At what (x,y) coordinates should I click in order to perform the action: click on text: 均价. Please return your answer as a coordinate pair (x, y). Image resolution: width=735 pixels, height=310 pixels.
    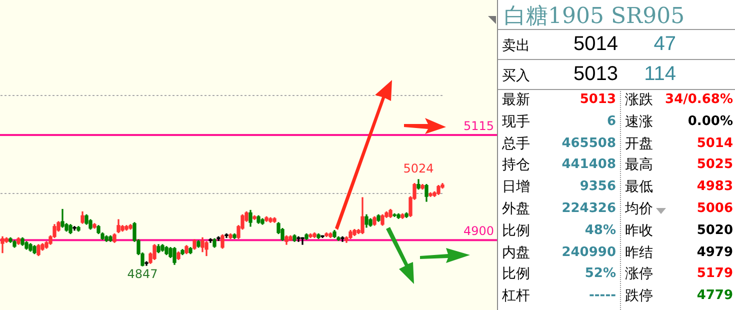
    Looking at the image, I should click on (639, 209).